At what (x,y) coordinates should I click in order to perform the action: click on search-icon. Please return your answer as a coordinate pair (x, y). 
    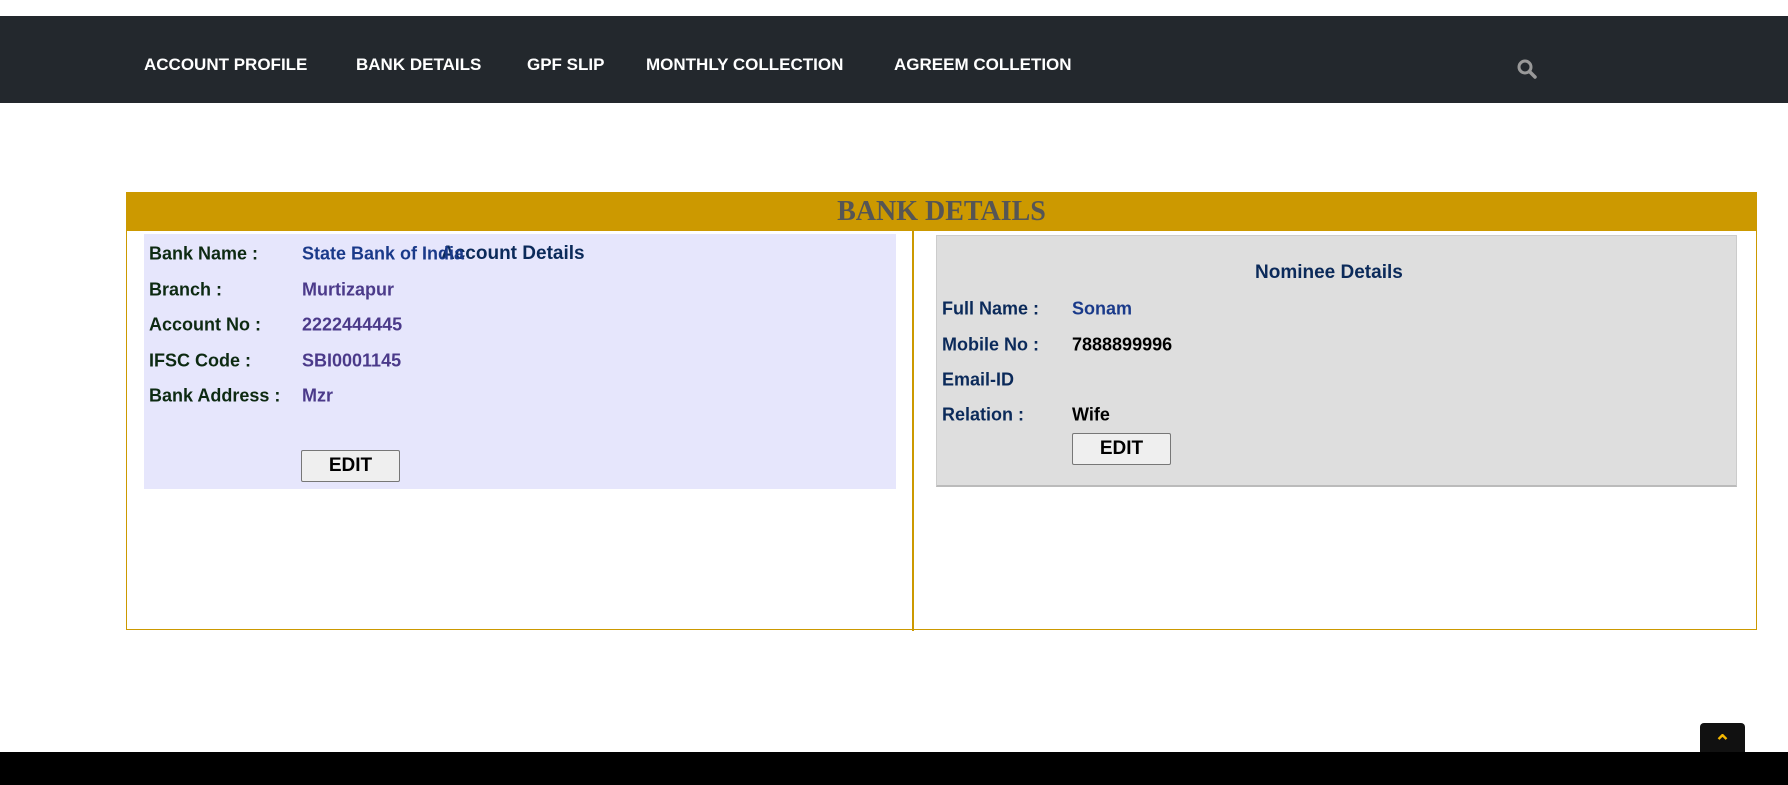
    Looking at the image, I should click on (1527, 69).